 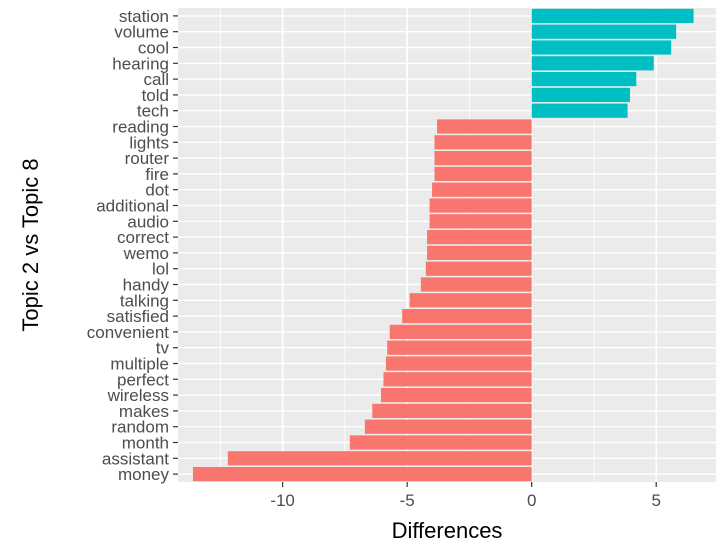 What do you see at coordinates (163, 348) in the screenshot?
I see `y-tick-label: tv` at bounding box center [163, 348].